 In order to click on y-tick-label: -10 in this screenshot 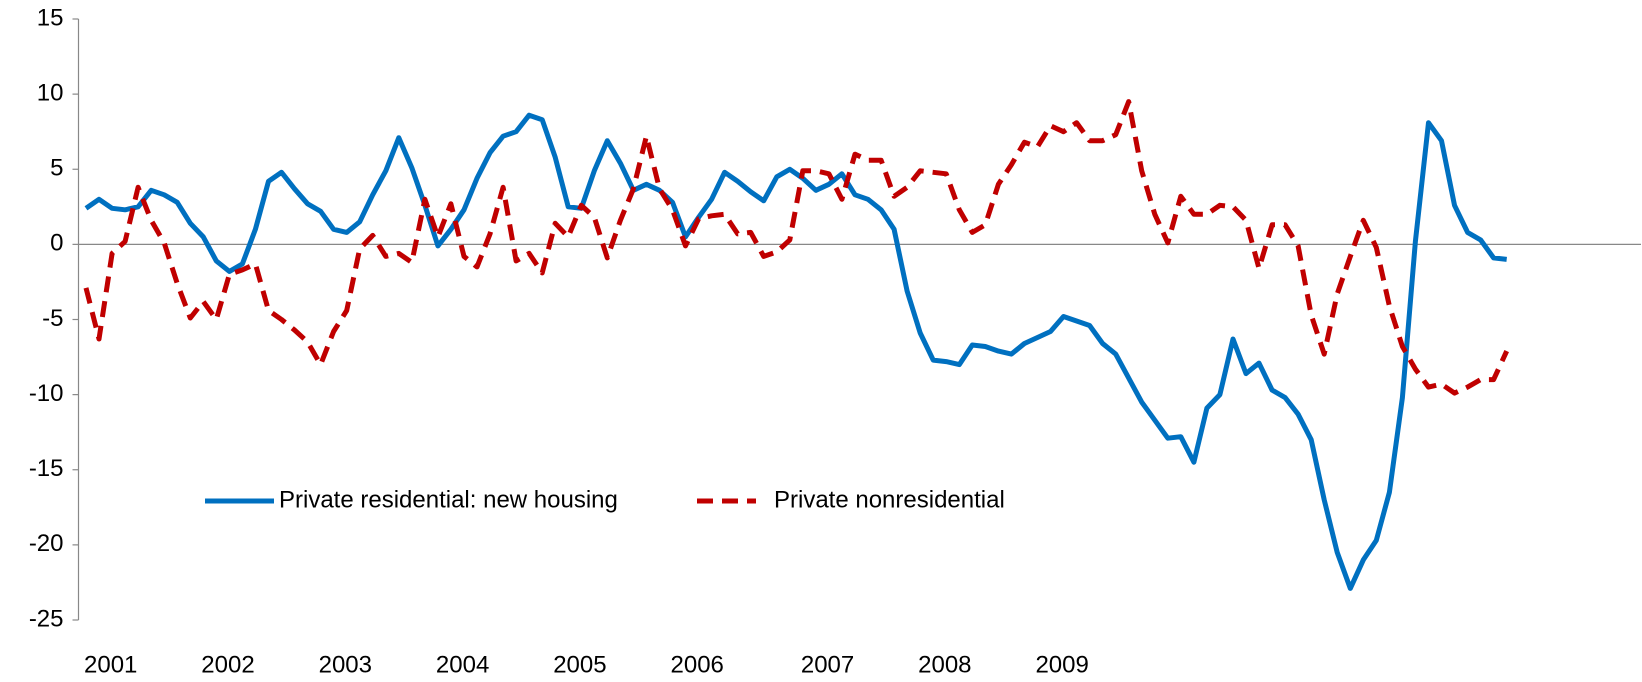, I will do `click(46, 393)`.